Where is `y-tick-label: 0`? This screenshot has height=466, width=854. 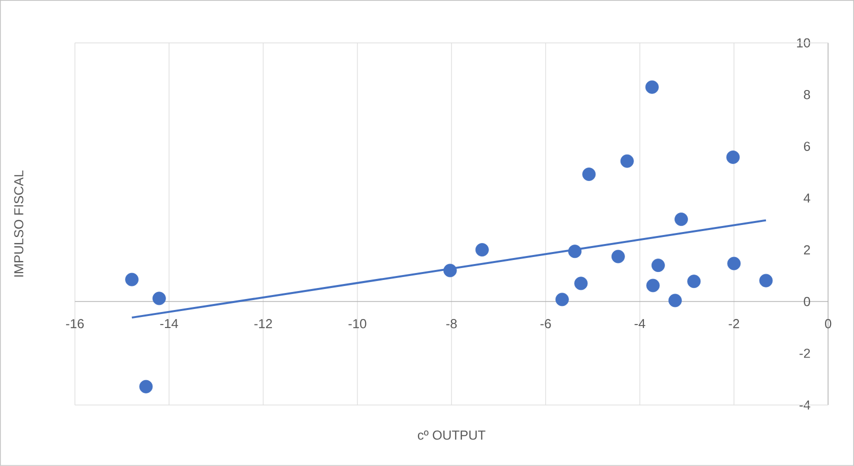
y-tick-label: 0 is located at coordinates (807, 301).